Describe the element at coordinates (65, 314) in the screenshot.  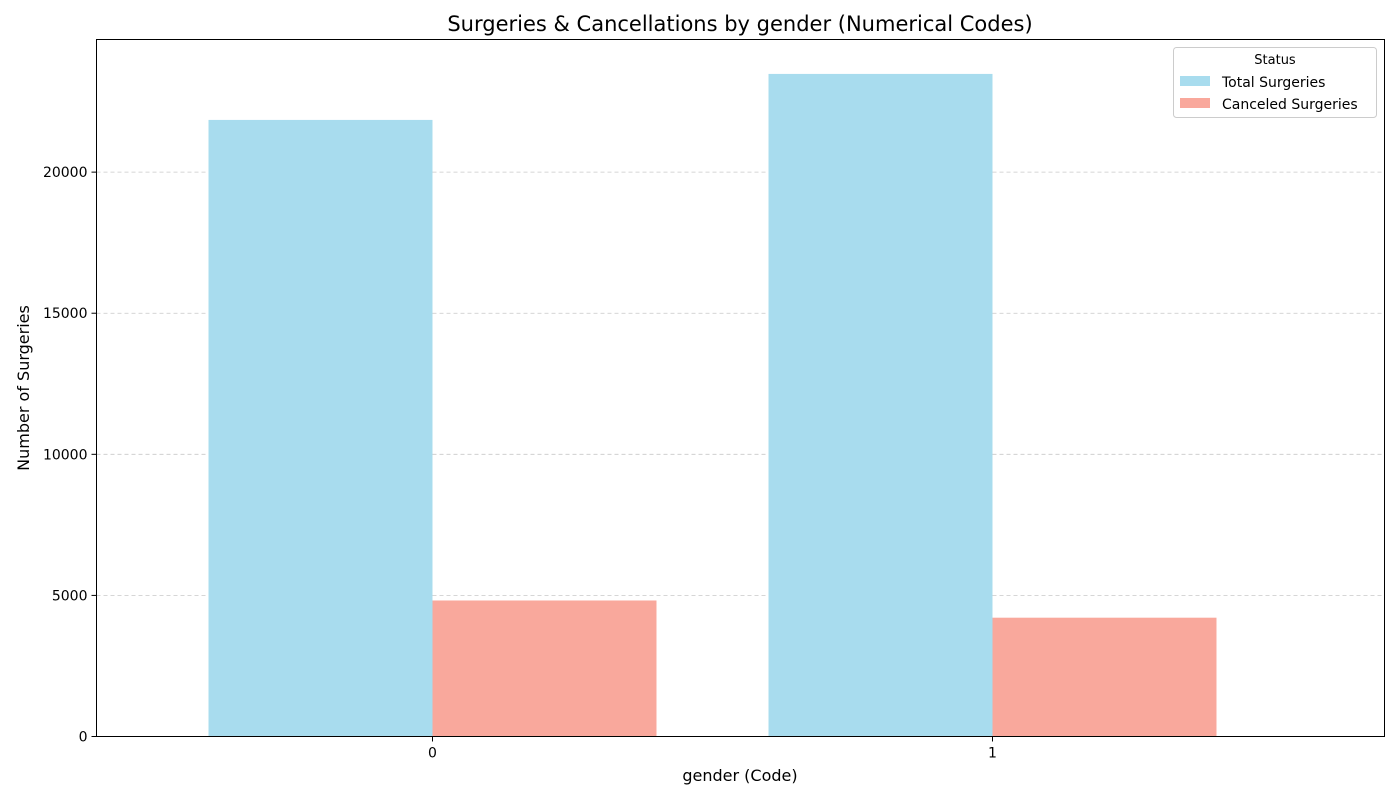
I see `y-tick-label: 15000` at that location.